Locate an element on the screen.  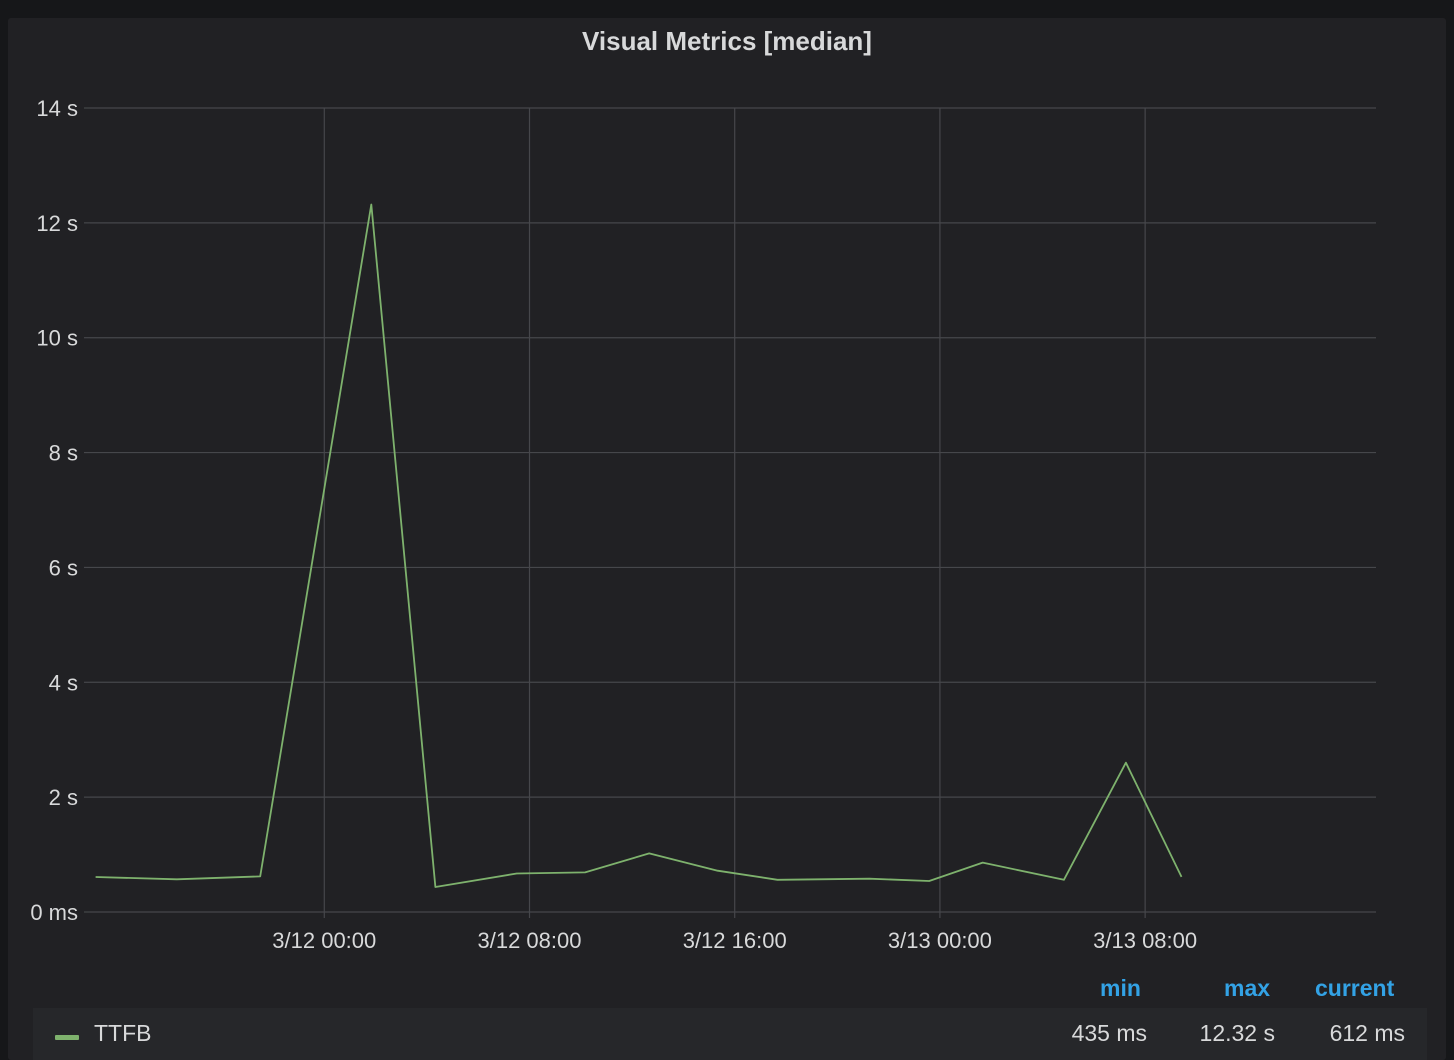
legend-min-value: 435 ms is located at coordinates (1109, 1033).